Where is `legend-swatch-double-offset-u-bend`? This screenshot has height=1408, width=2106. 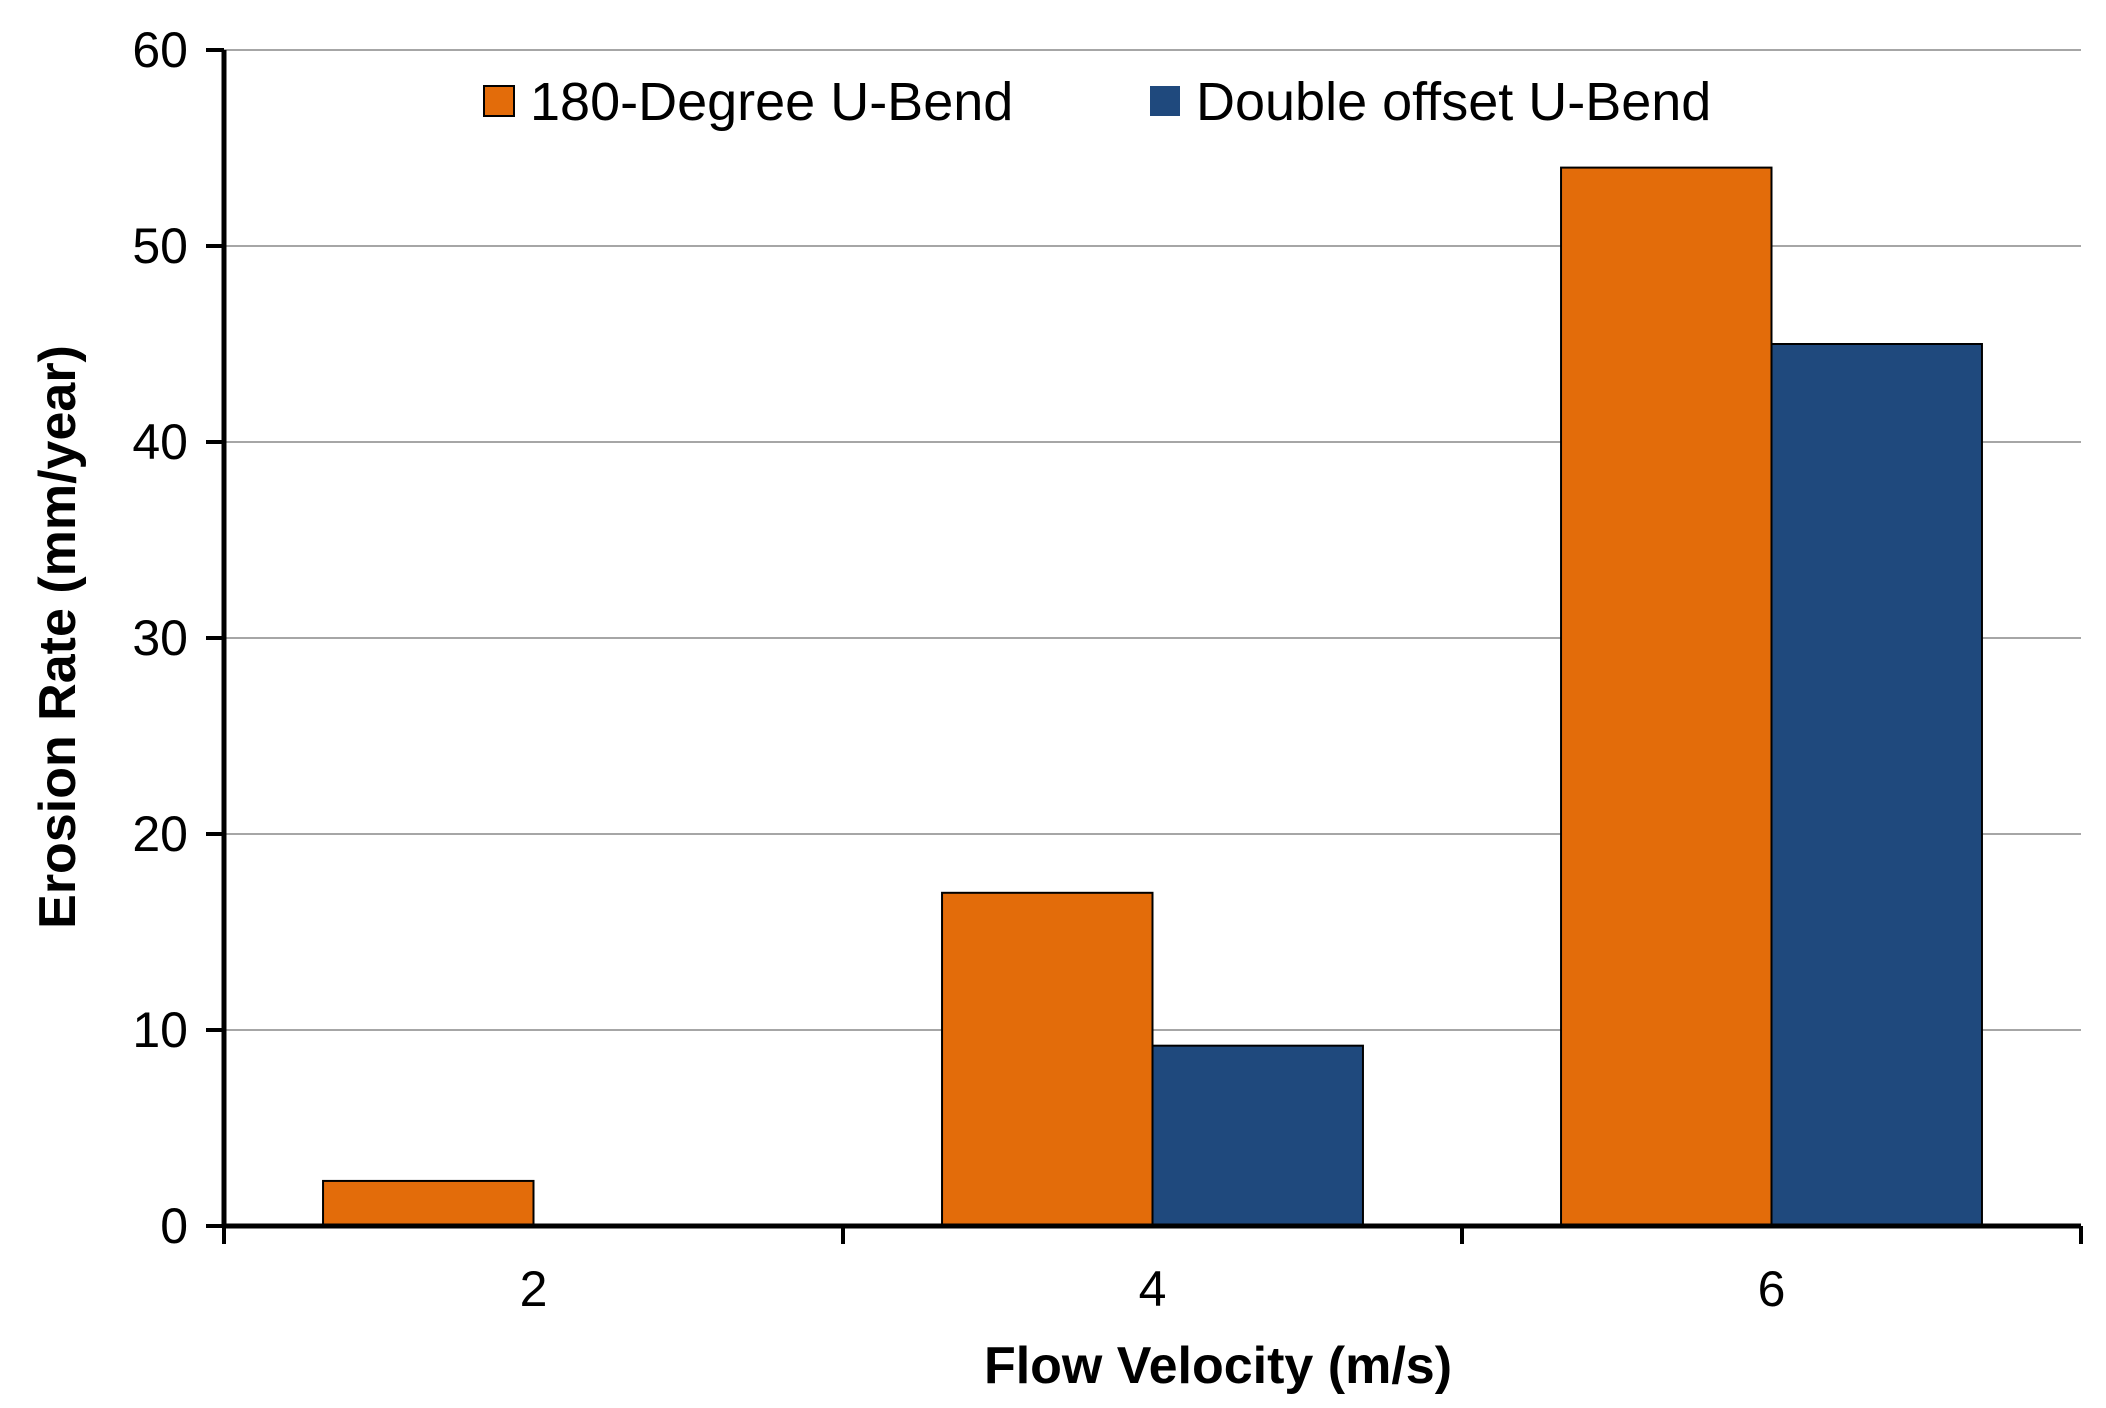 legend-swatch-double-offset-u-bend is located at coordinates (1165, 101).